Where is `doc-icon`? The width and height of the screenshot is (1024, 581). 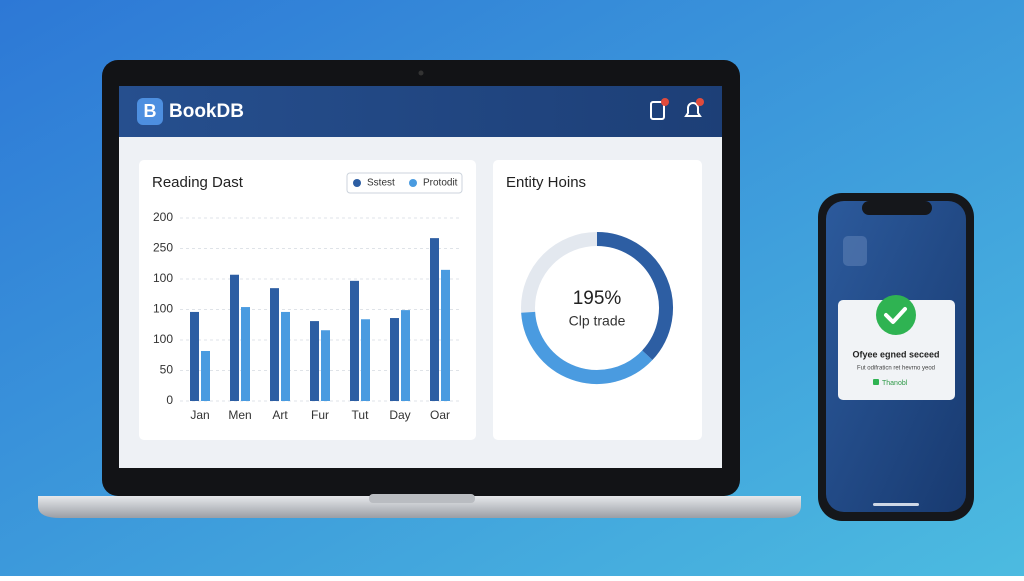 doc-icon is located at coordinates (657, 110).